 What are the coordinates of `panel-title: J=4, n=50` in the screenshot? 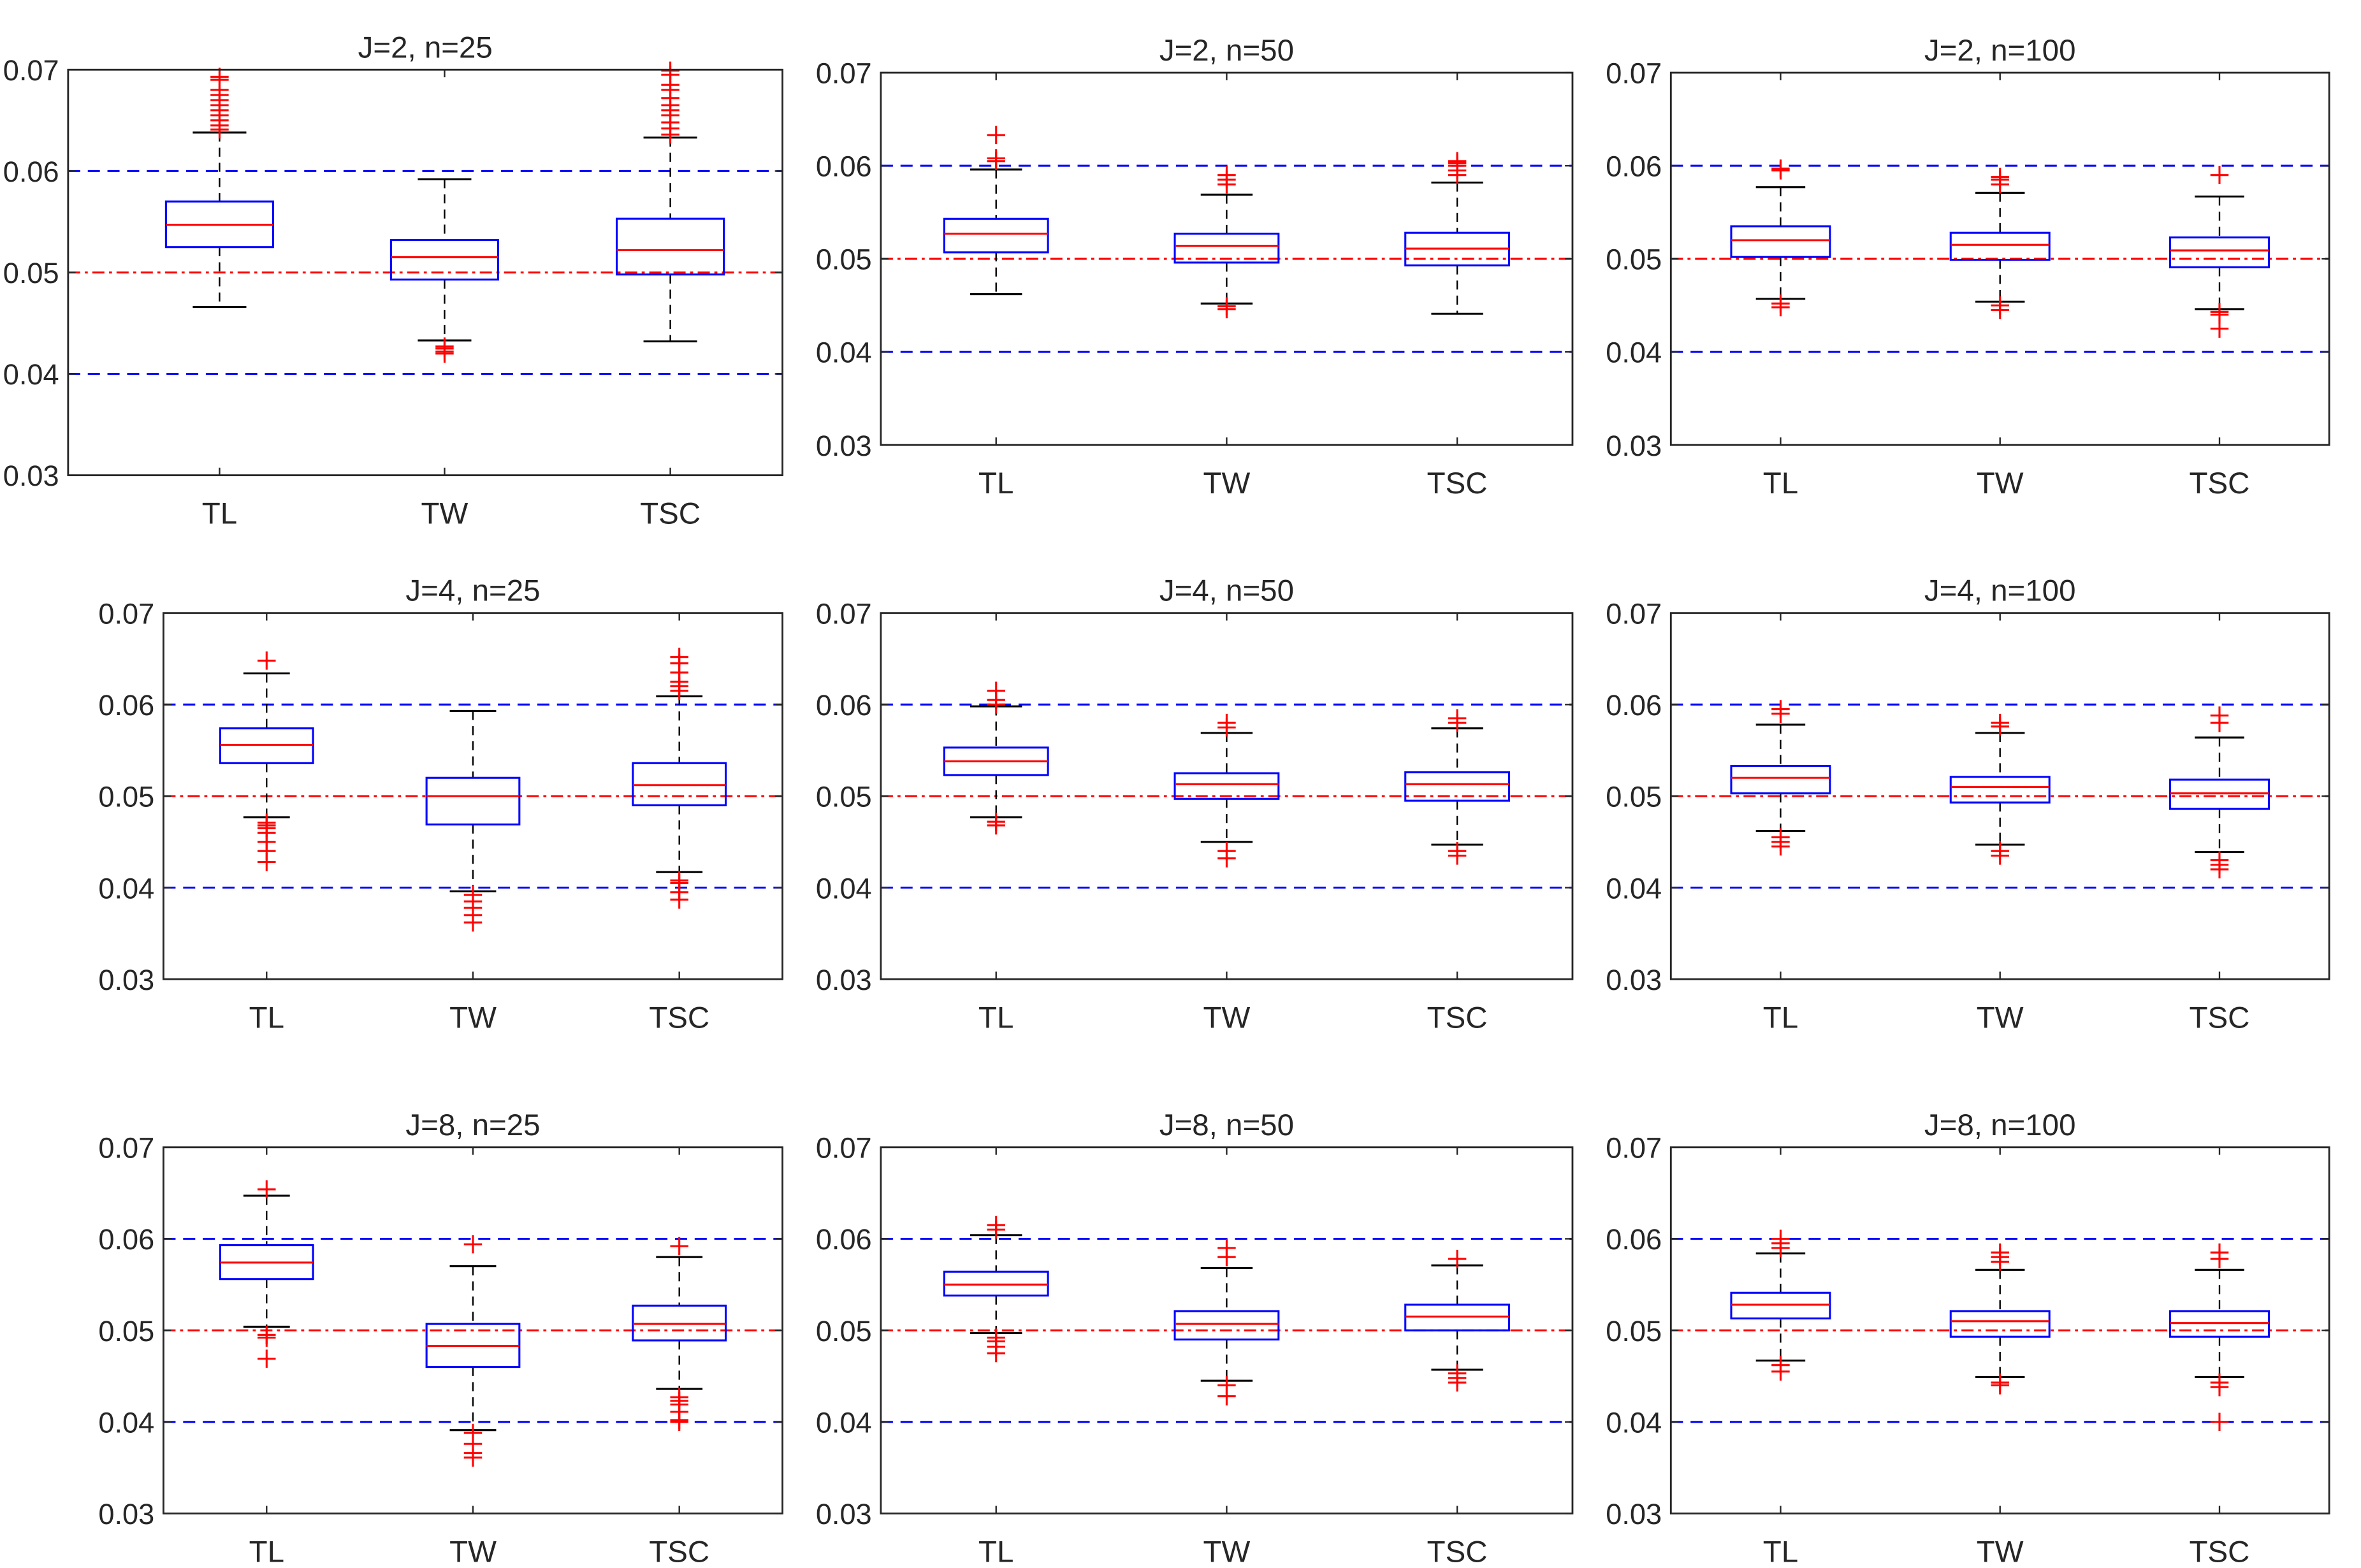 It's located at (1226, 591).